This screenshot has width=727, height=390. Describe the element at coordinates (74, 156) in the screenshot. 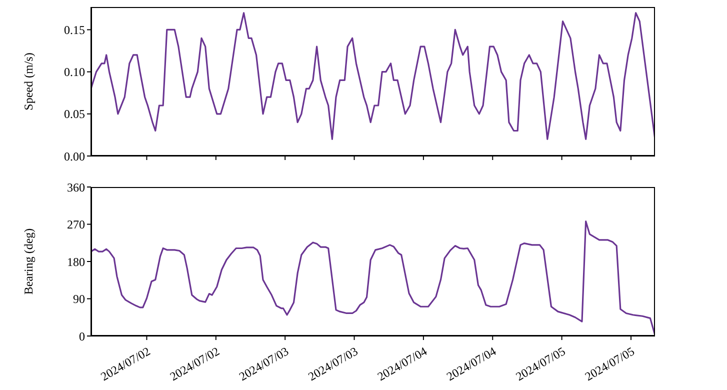

I see `y-tick-label: 0.00` at that location.